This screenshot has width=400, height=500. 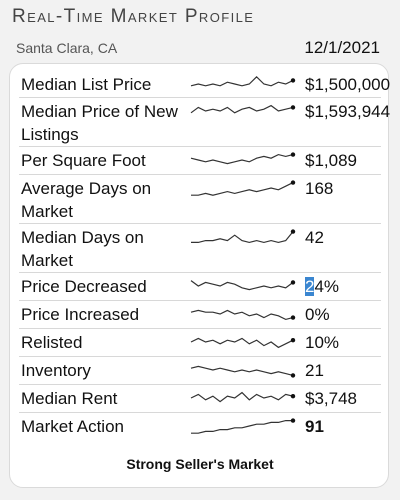 I want to click on metric-row-price-decreased: Price Decreased 24%, so click(x=200, y=287).